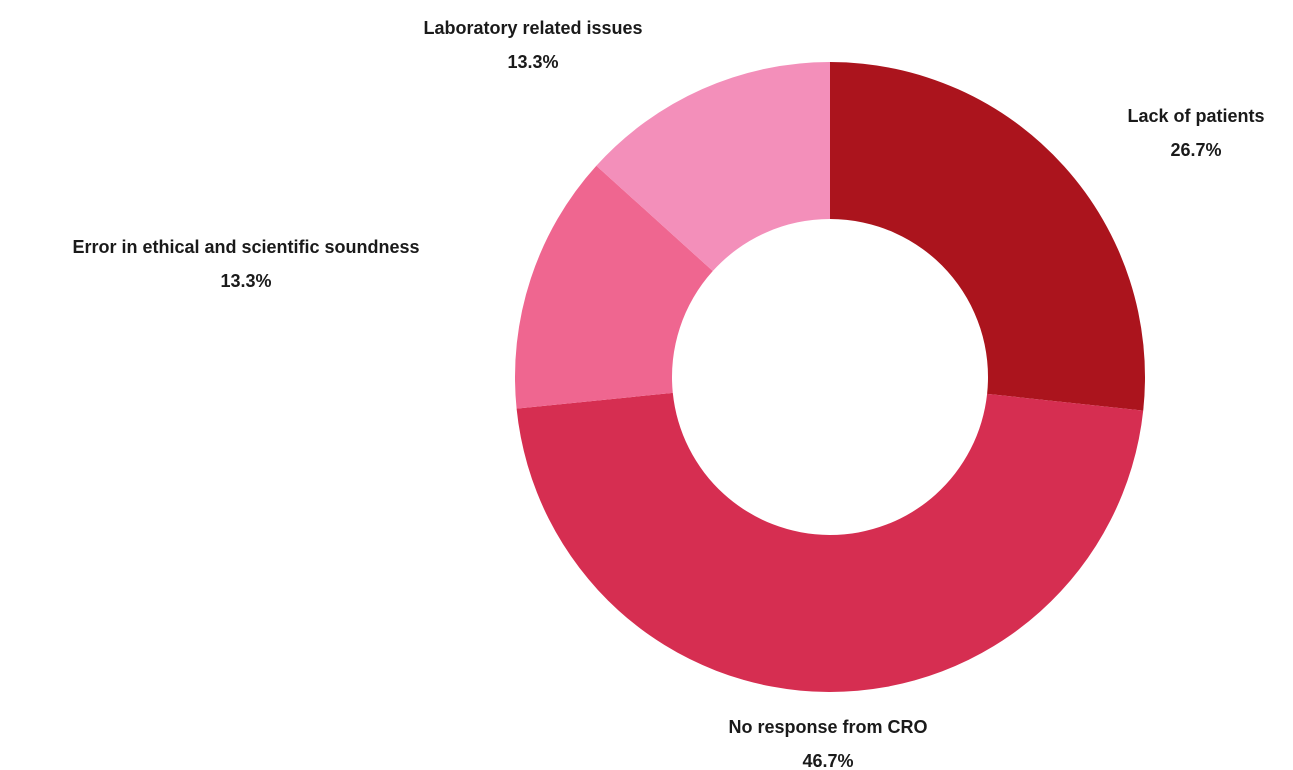 The image size is (1293, 770). Describe the element at coordinates (827, 760) in the screenshot. I see `slice-percent-label: 46.7%` at that location.